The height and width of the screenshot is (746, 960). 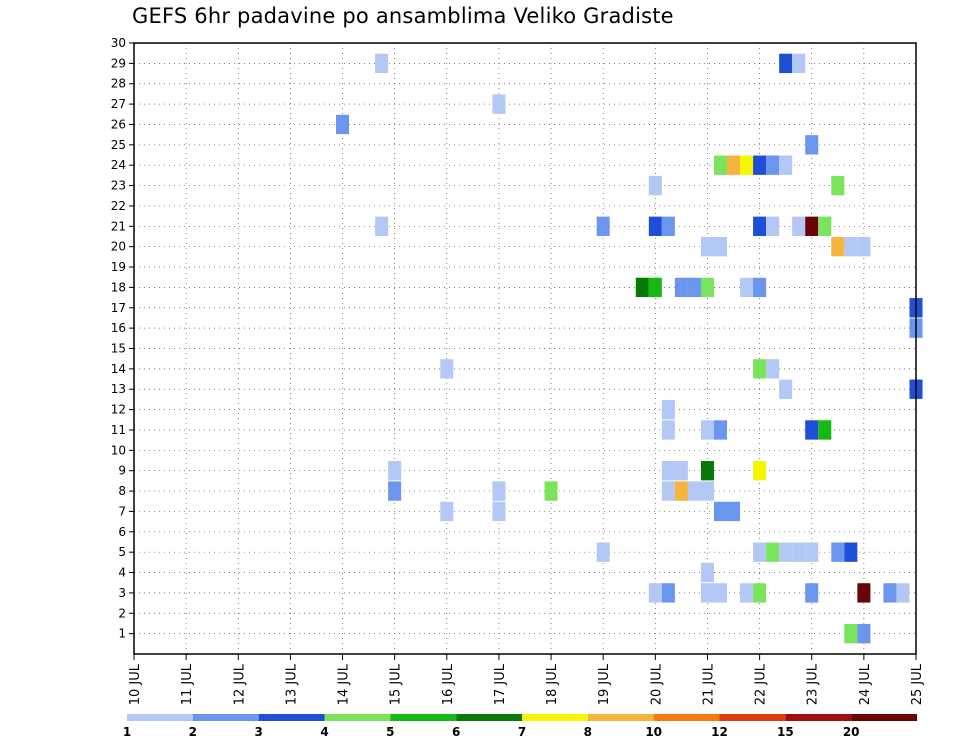 What do you see at coordinates (656, 684) in the screenshot?
I see `x-tick-label: 20 JUL` at bounding box center [656, 684].